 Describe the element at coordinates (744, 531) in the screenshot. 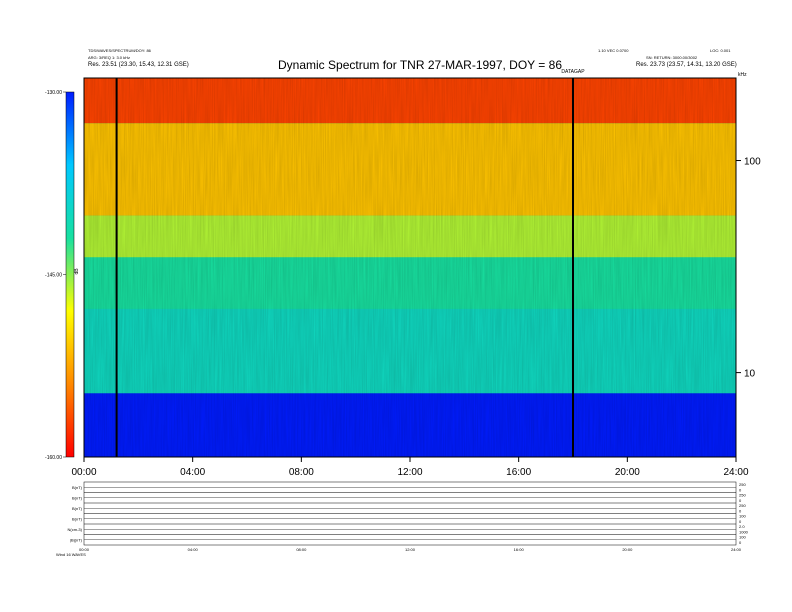

I see `lower-right-tick-label: 1000` at that location.